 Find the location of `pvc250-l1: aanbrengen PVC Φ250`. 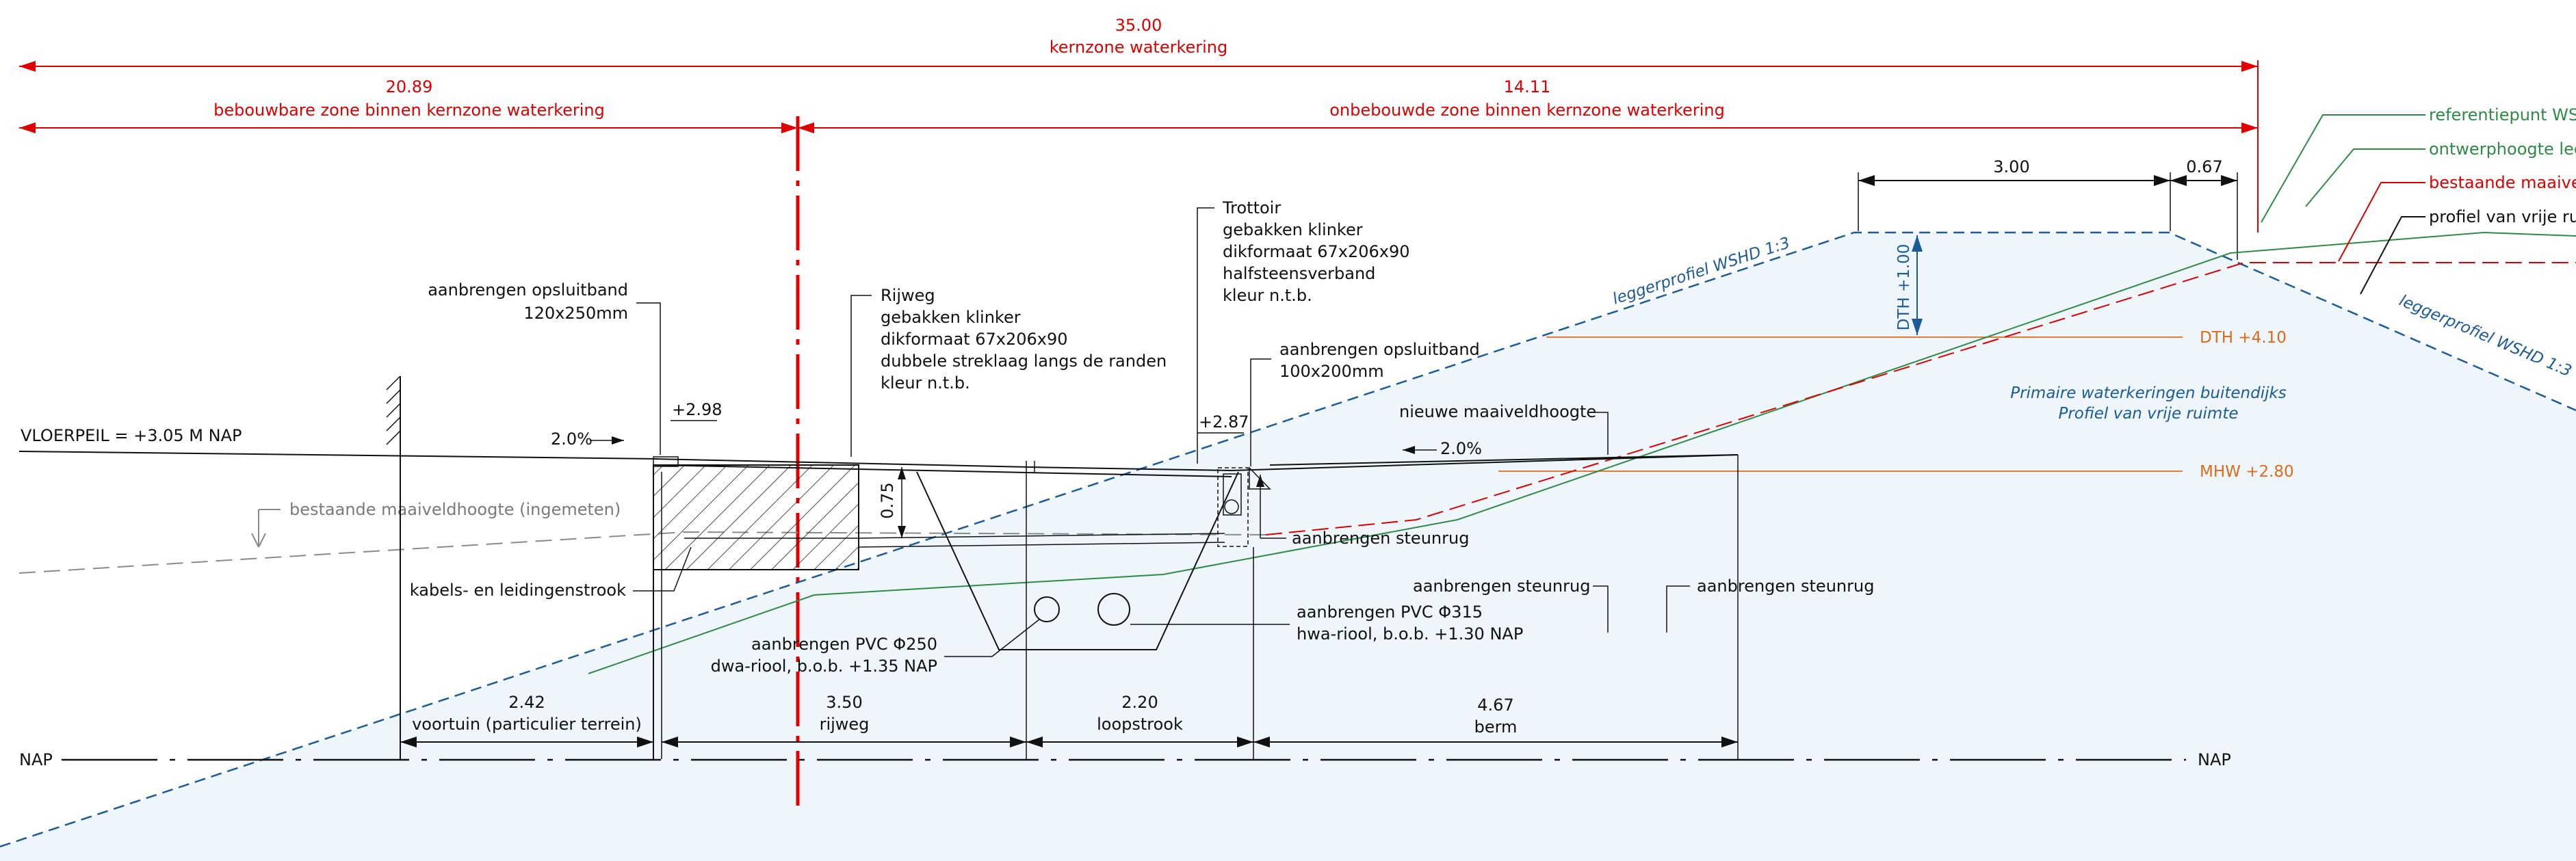

pvc250-l1: aanbrengen PVC Φ250 is located at coordinates (844, 644).